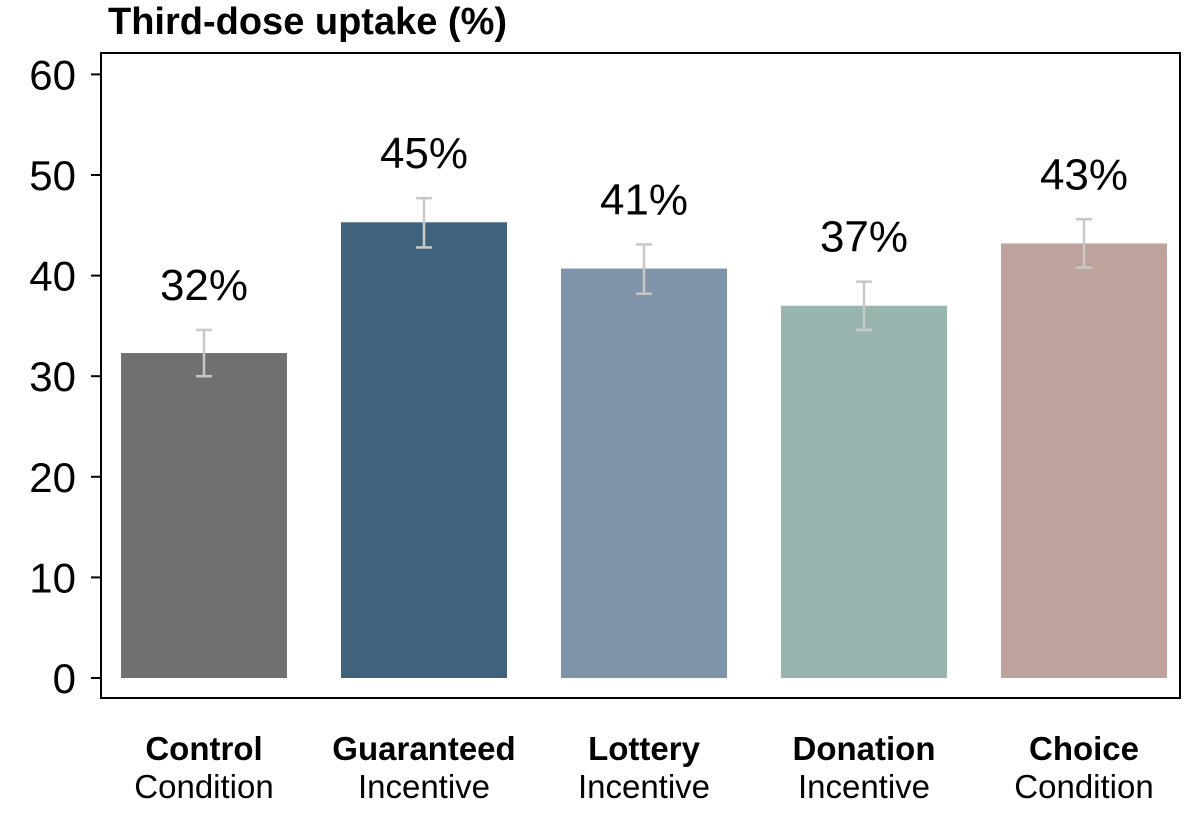  What do you see at coordinates (864, 237) in the screenshot?
I see `data-label: 37%` at bounding box center [864, 237].